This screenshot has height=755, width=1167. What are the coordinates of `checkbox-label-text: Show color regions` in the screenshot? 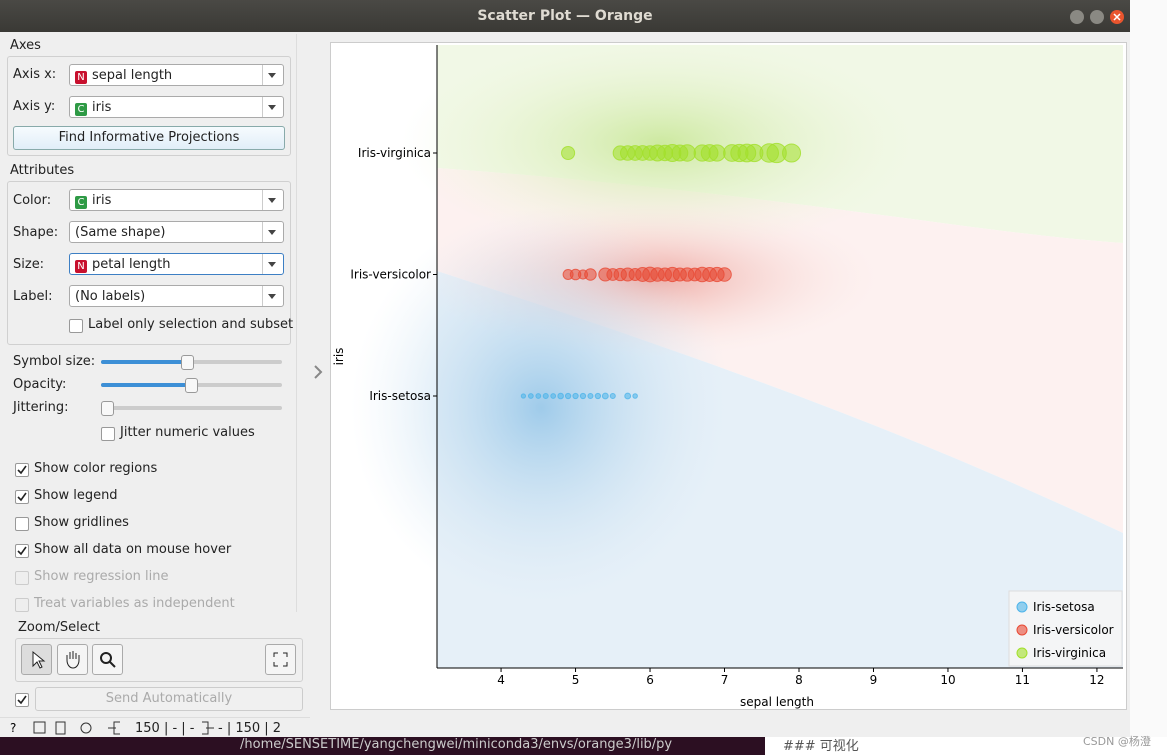 It's located at (96, 468).